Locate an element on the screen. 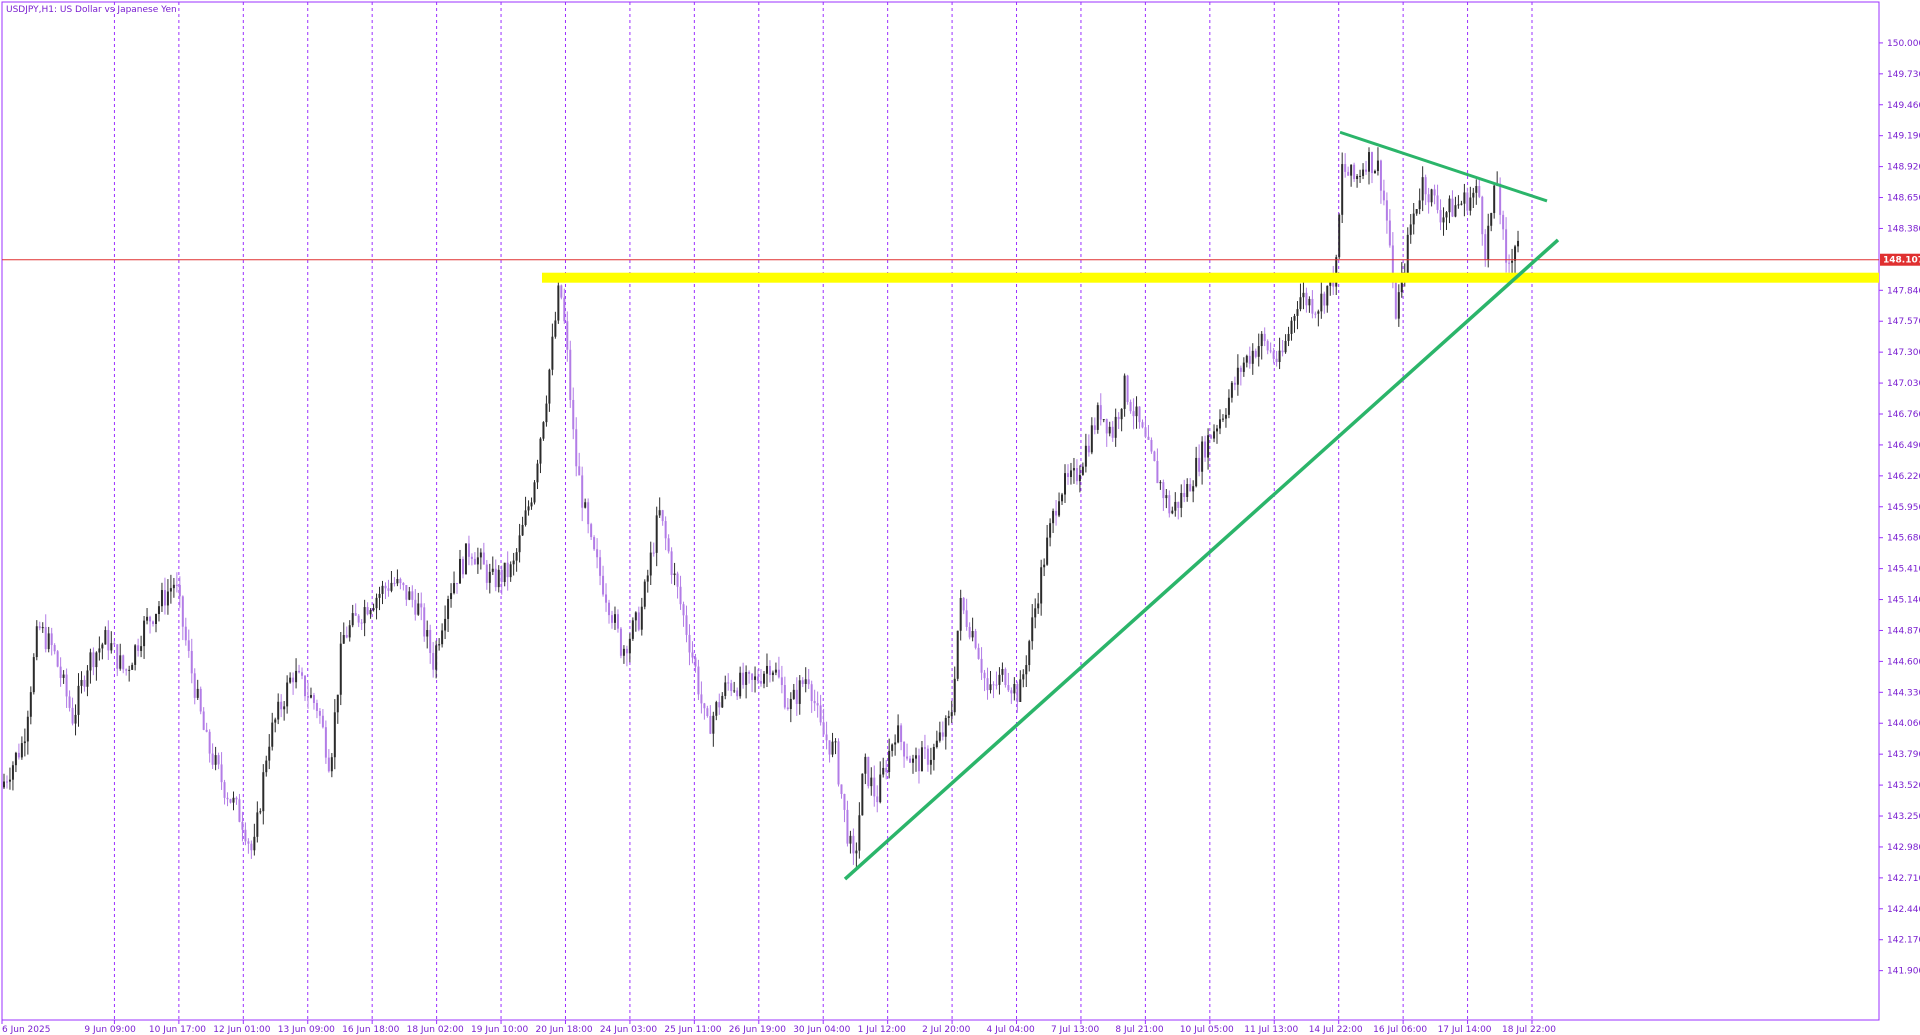 This screenshot has height=1035, width=1920. x-tick-label: 17 Jul 14:00 is located at coordinates (1465, 1030).